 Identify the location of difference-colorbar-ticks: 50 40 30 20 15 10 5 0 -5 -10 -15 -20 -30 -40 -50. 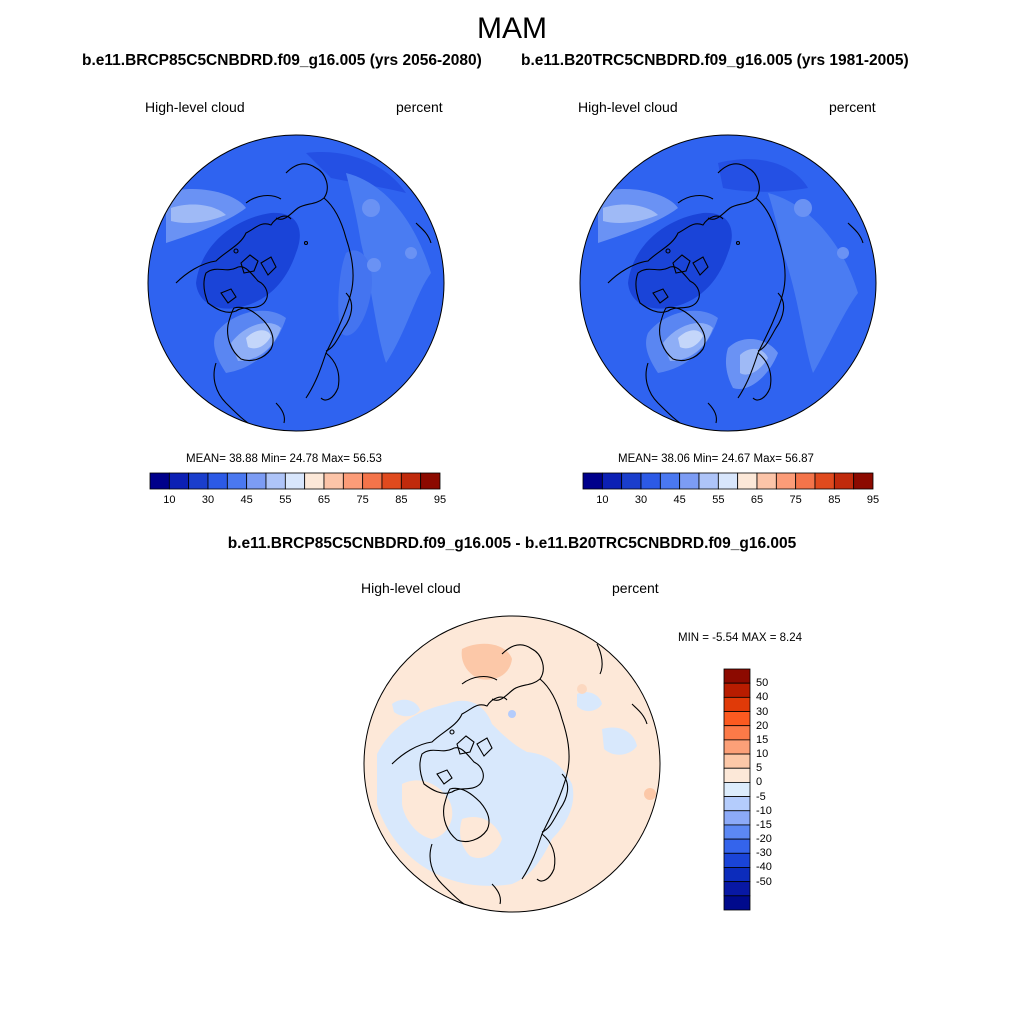
(776, 789).